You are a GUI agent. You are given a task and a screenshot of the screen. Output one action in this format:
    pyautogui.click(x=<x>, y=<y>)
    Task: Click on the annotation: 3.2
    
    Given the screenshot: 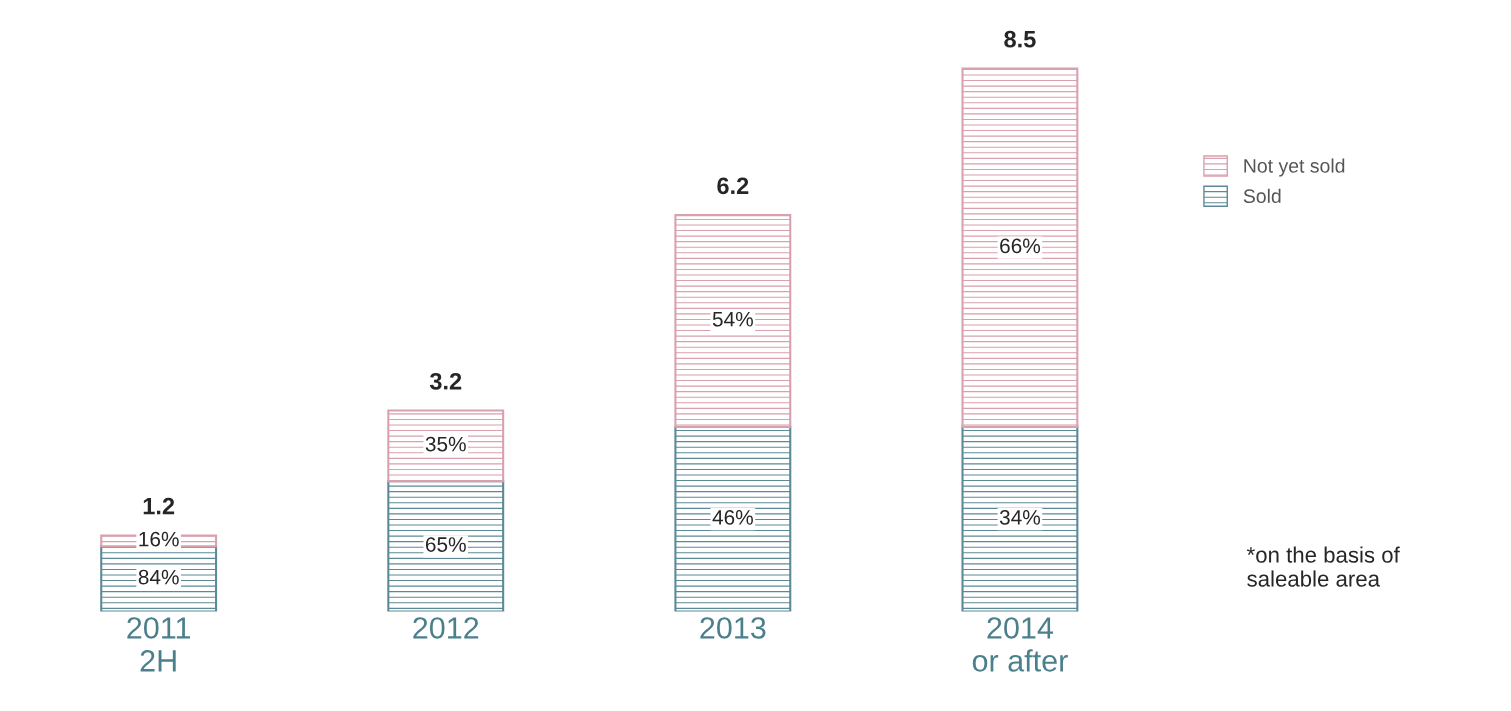 What is the action you would take?
    pyautogui.click(x=445, y=381)
    